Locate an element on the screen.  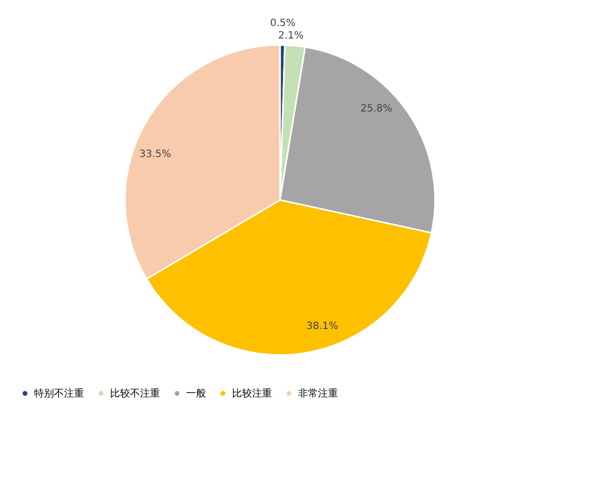
legend-label: 特别不注重 is located at coordinates (59, 393).